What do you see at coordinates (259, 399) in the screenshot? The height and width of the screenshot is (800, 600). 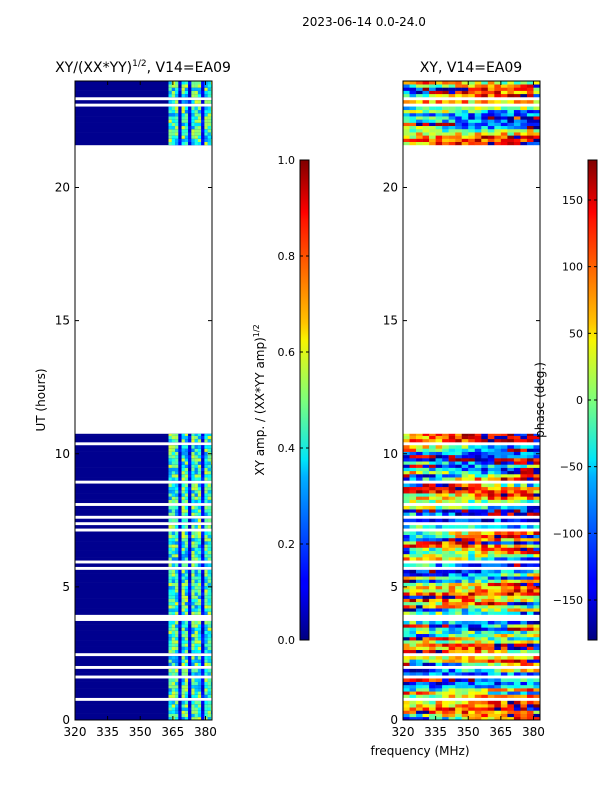 I see `amplitude-colorbar-label: XY amp. / (XX*YY amp)1/2` at bounding box center [259, 399].